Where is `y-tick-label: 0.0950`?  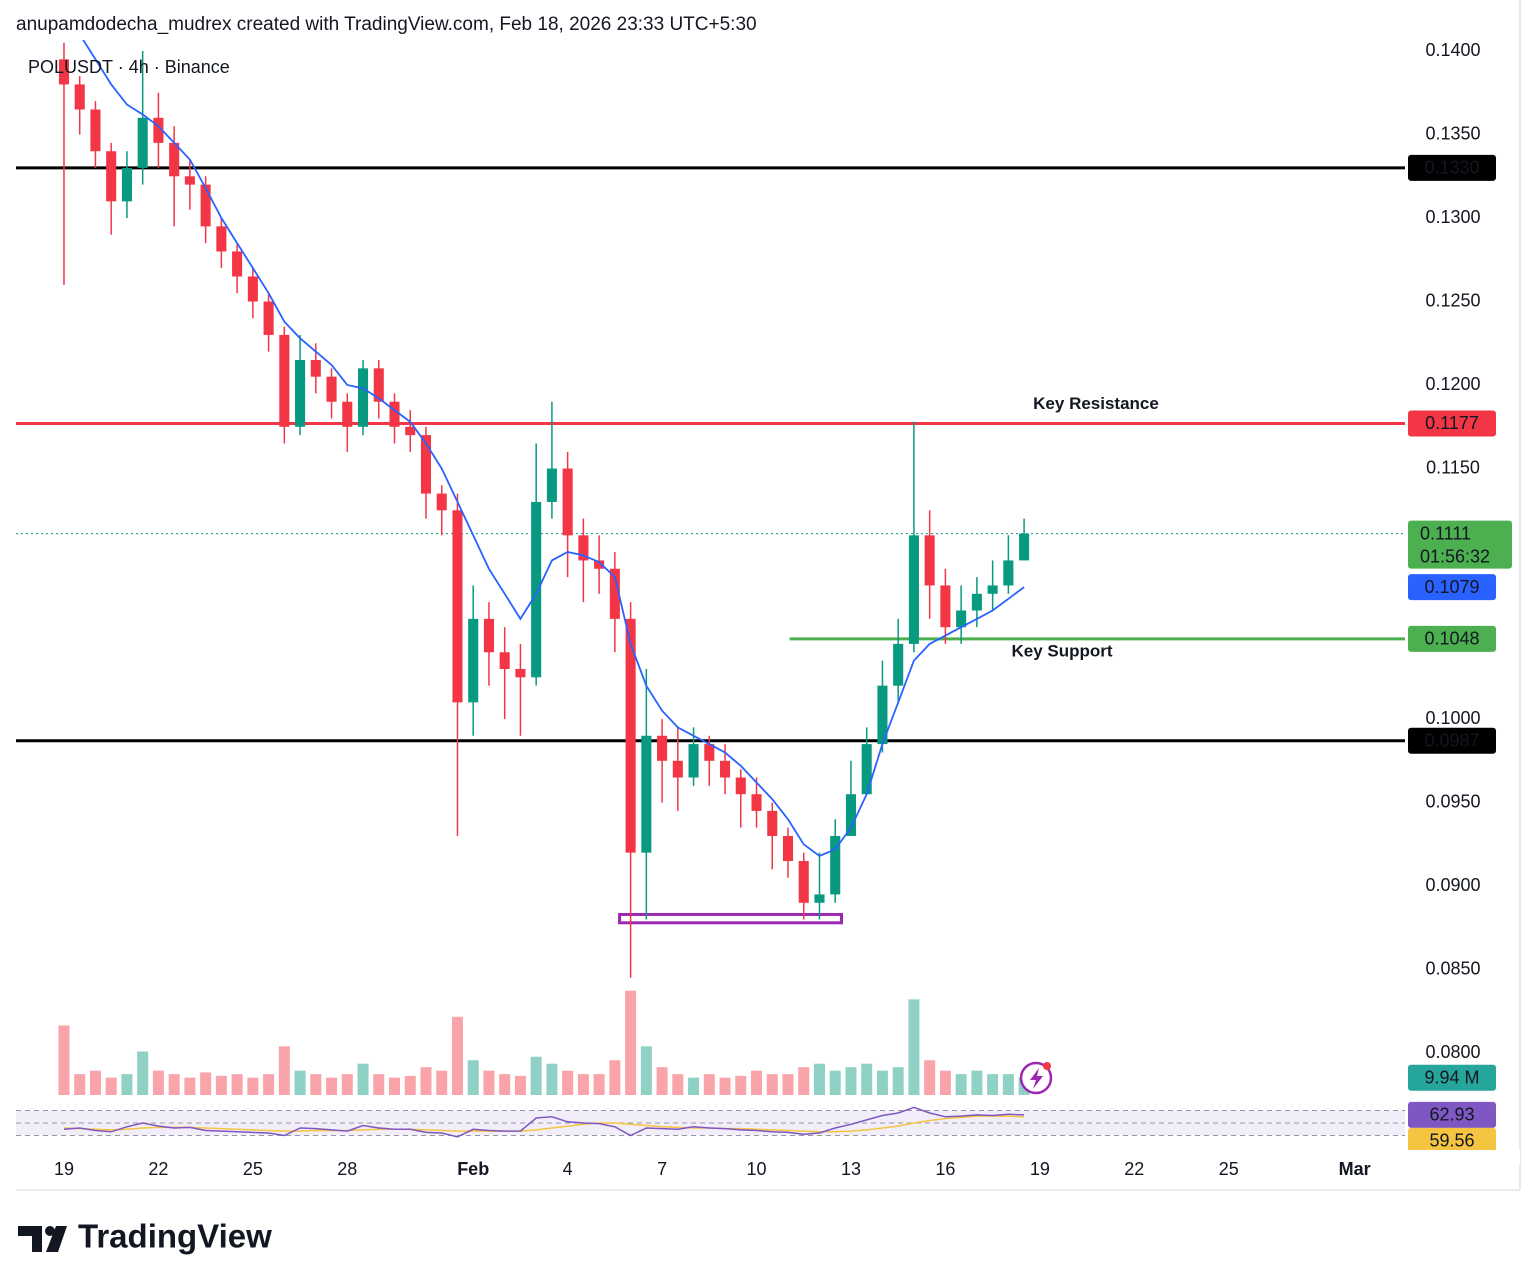
y-tick-label: 0.0950 is located at coordinates (1452, 801).